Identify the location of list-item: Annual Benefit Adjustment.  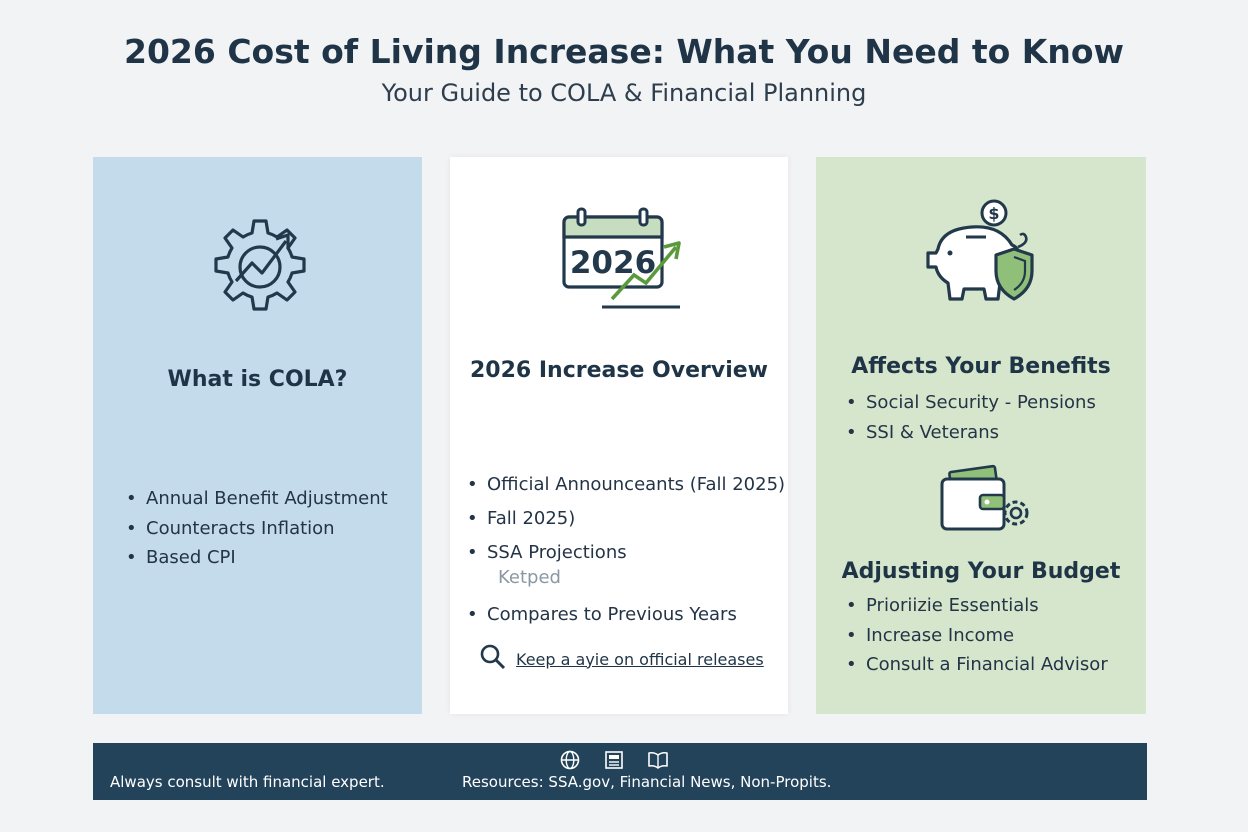
(257, 499).